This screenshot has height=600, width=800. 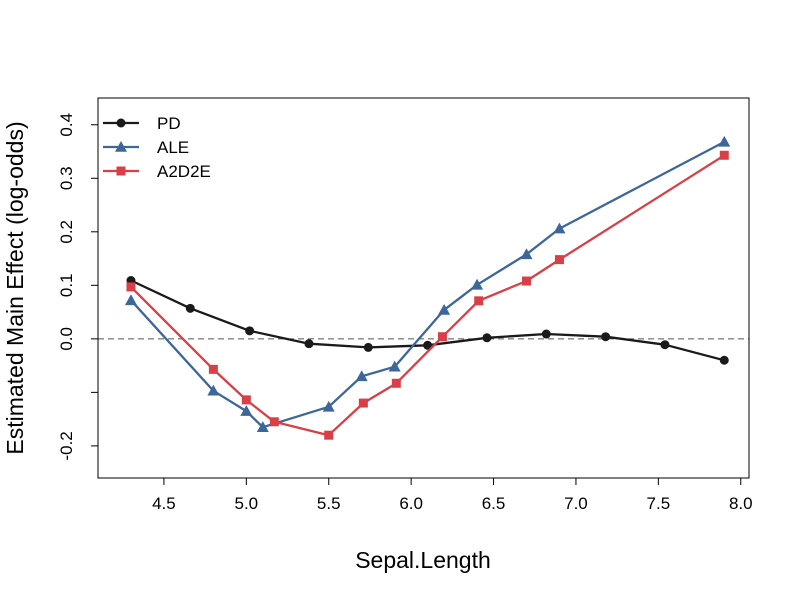 What do you see at coordinates (66, 339) in the screenshot?
I see `y-tick-label: 0.0` at bounding box center [66, 339].